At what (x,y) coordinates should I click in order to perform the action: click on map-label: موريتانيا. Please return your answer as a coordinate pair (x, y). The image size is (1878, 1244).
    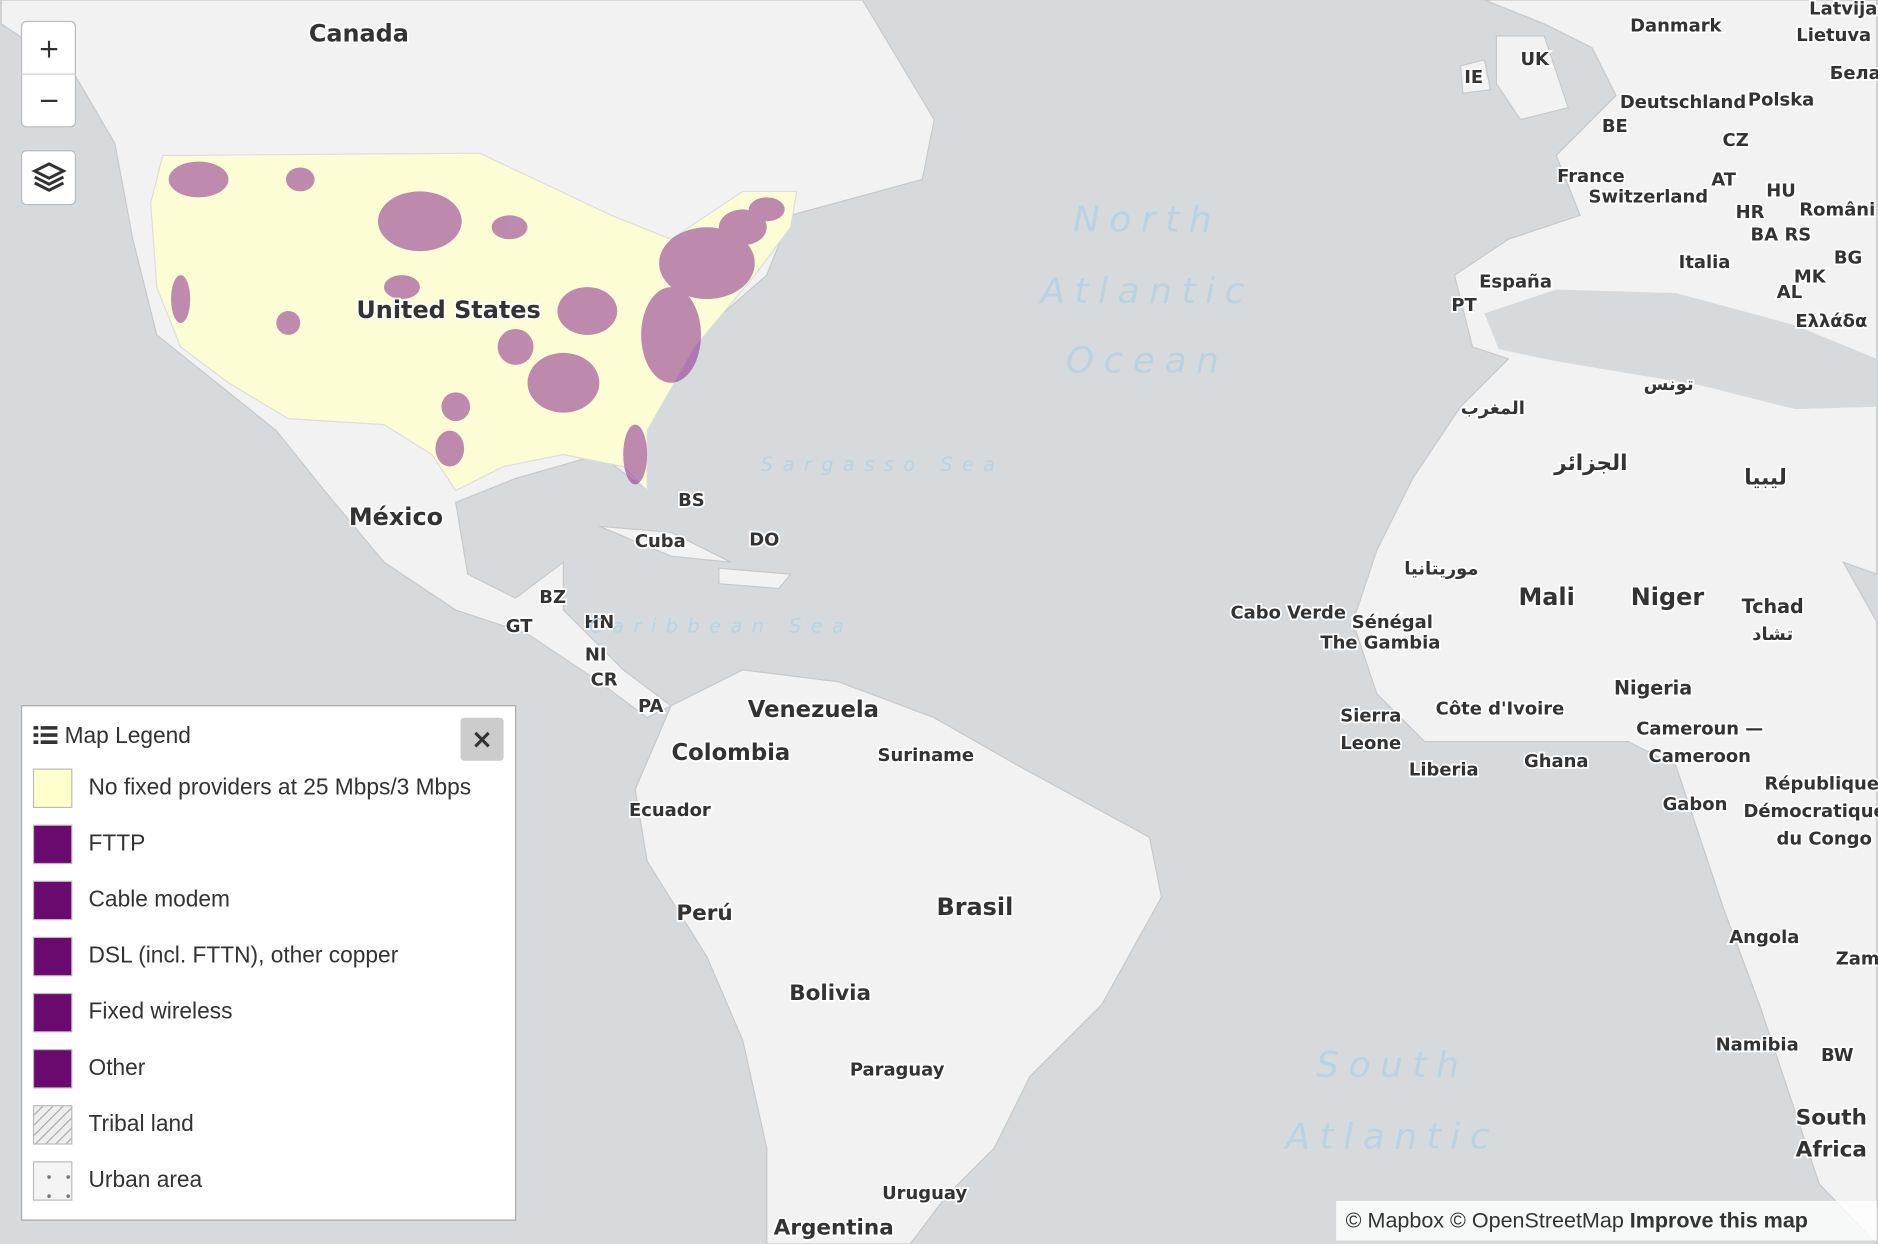
    Looking at the image, I should click on (1441, 568).